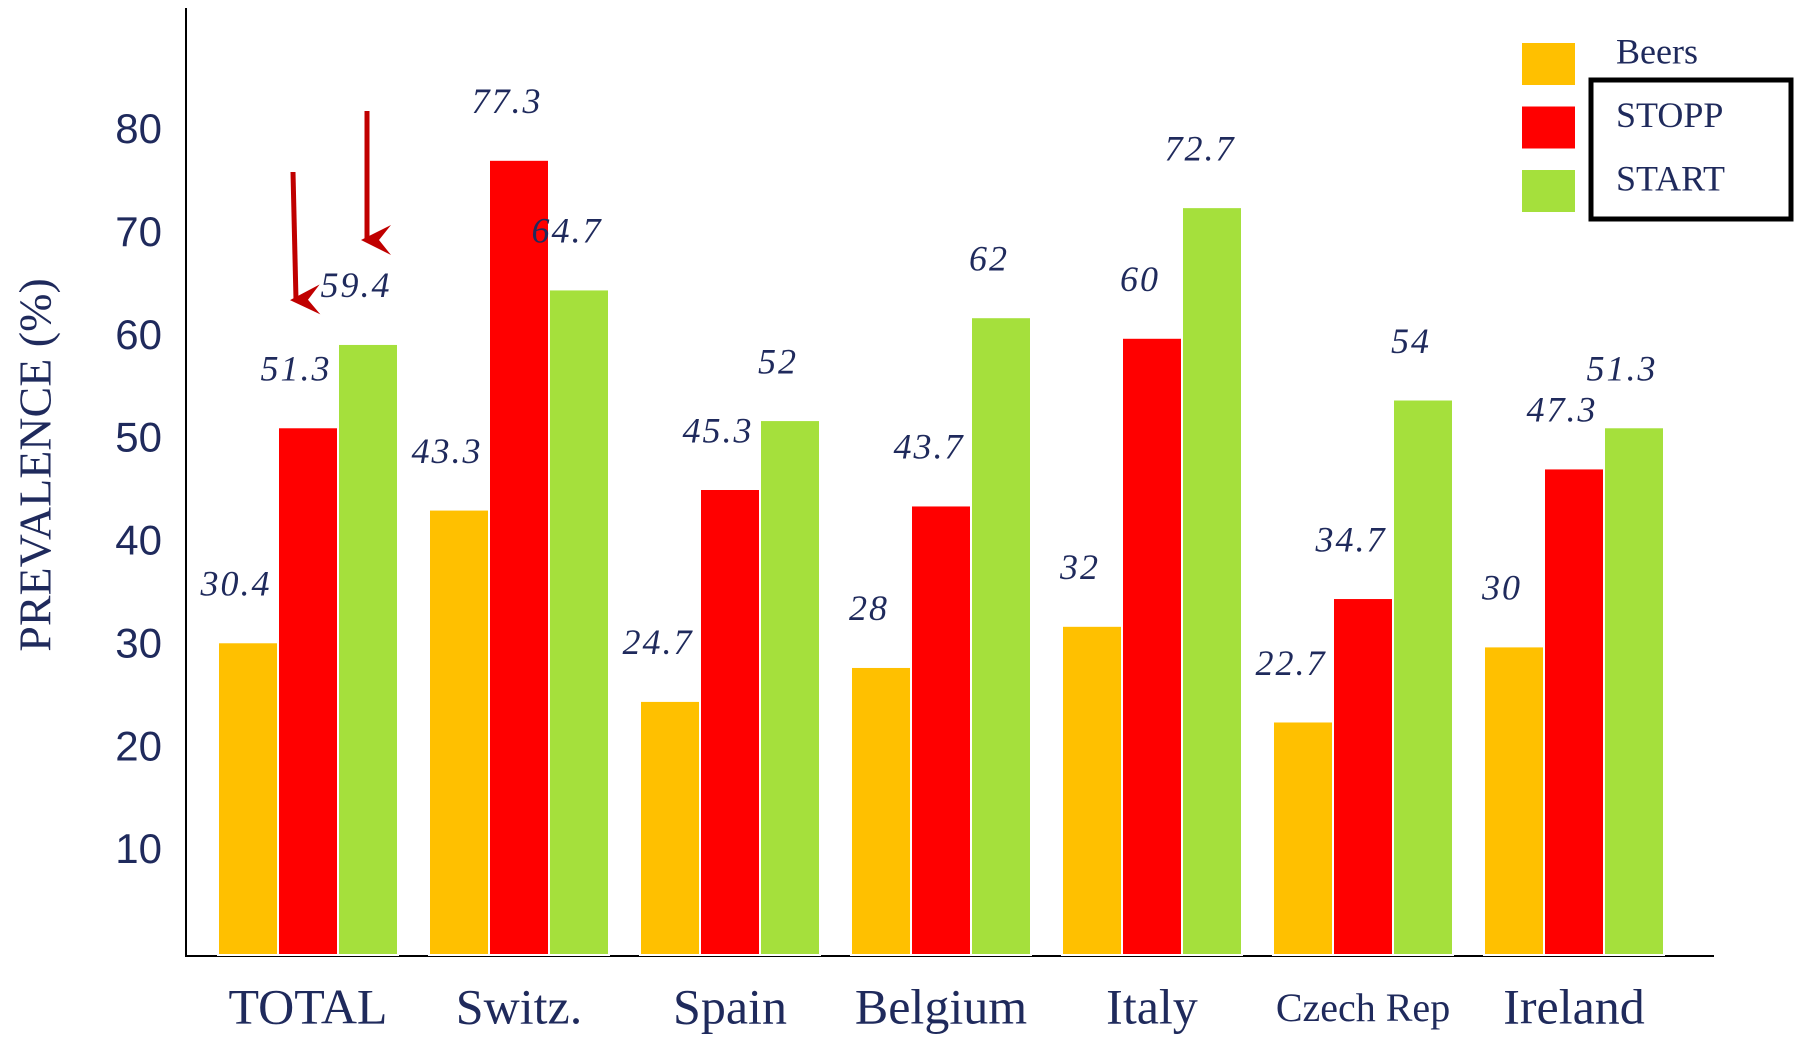 The width and height of the screenshot is (1800, 1040). What do you see at coordinates (138, 745) in the screenshot?
I see `y-tick-label: 20` at bounding box center [138, 745].